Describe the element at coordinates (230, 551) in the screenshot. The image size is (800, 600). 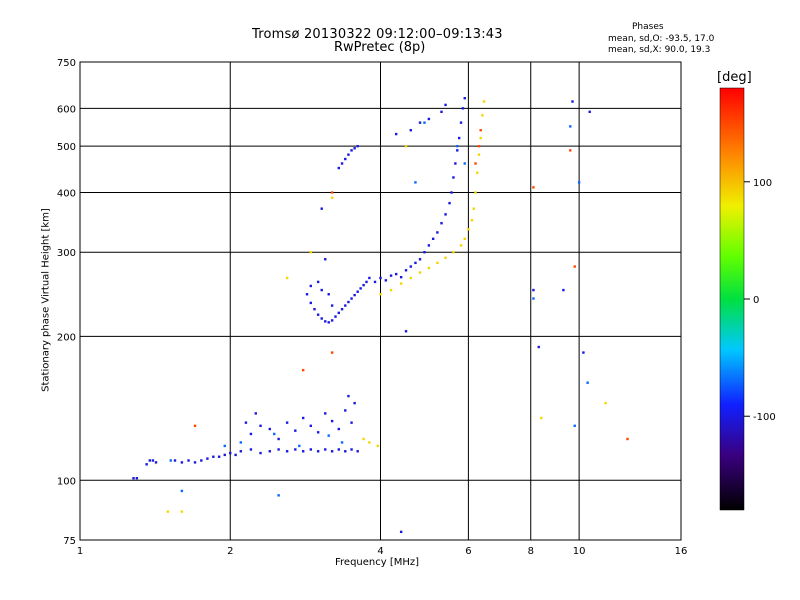
I see `x-tick-label: 2` at that location.